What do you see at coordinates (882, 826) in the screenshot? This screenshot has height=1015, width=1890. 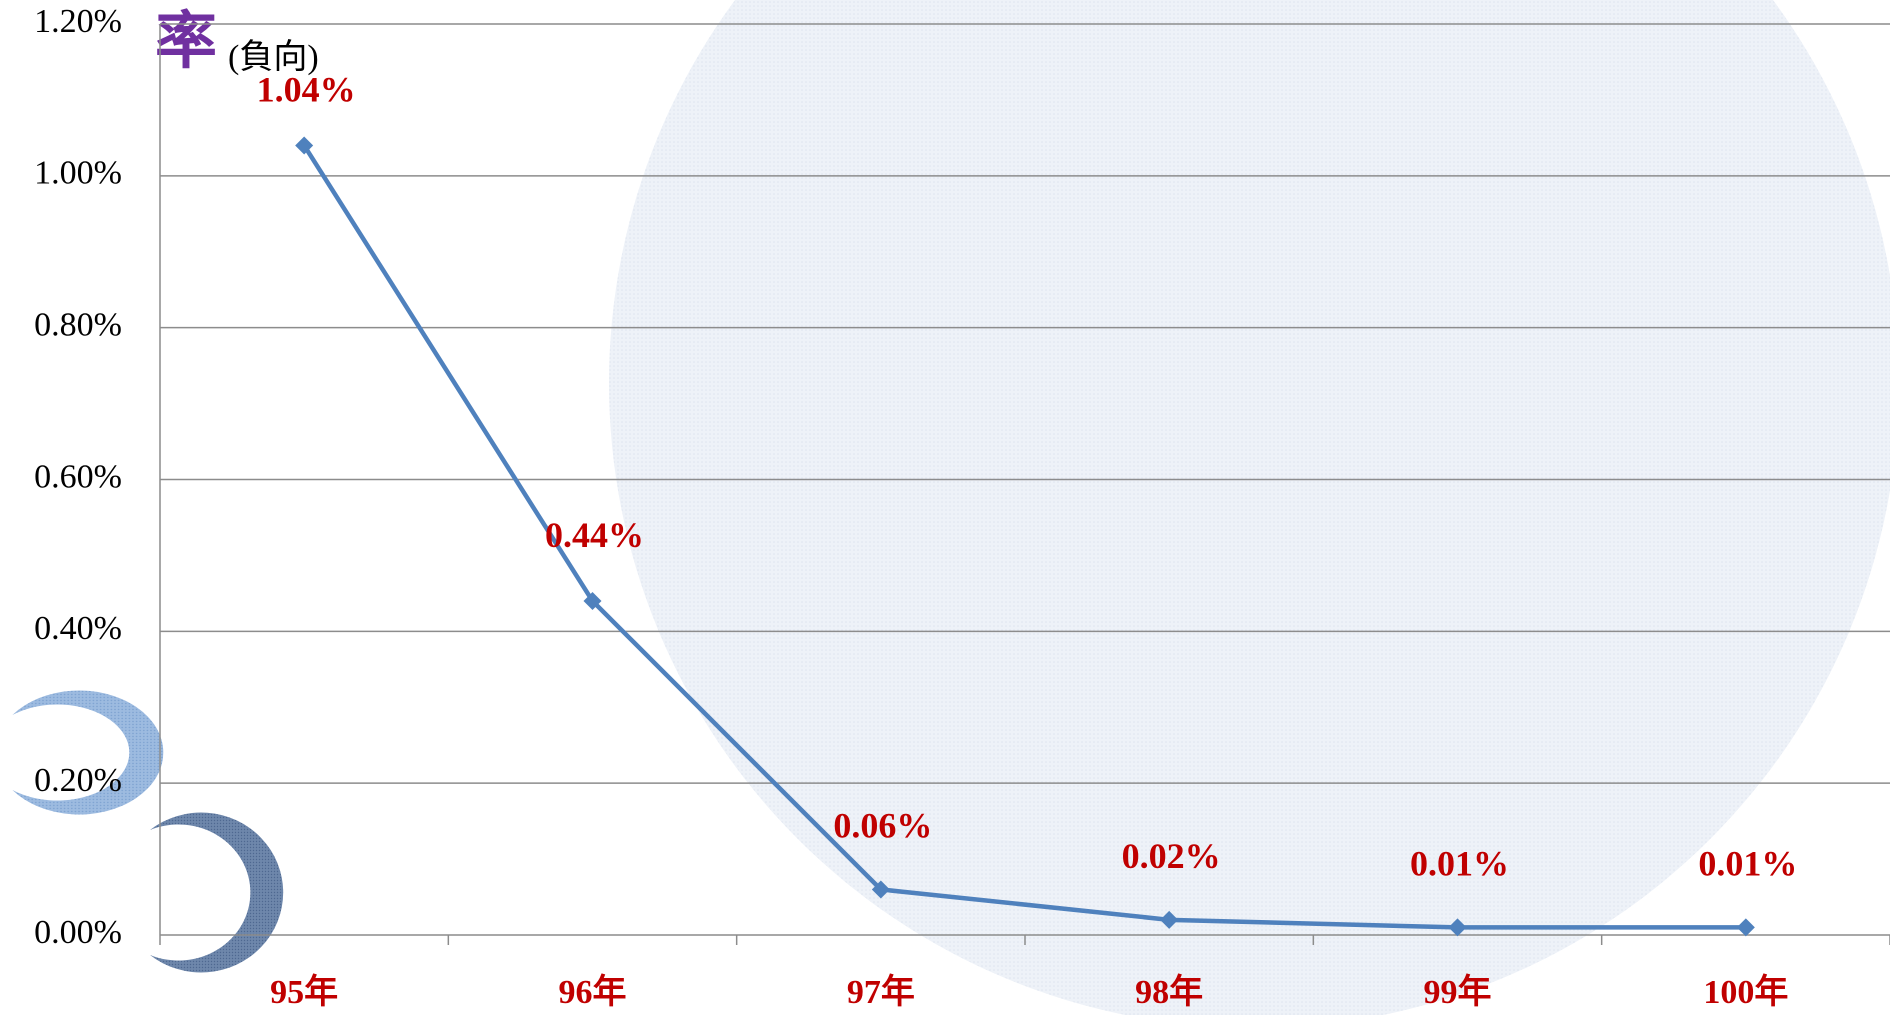 I see `value-label: 0.06%` at bounding box center [882, 826].